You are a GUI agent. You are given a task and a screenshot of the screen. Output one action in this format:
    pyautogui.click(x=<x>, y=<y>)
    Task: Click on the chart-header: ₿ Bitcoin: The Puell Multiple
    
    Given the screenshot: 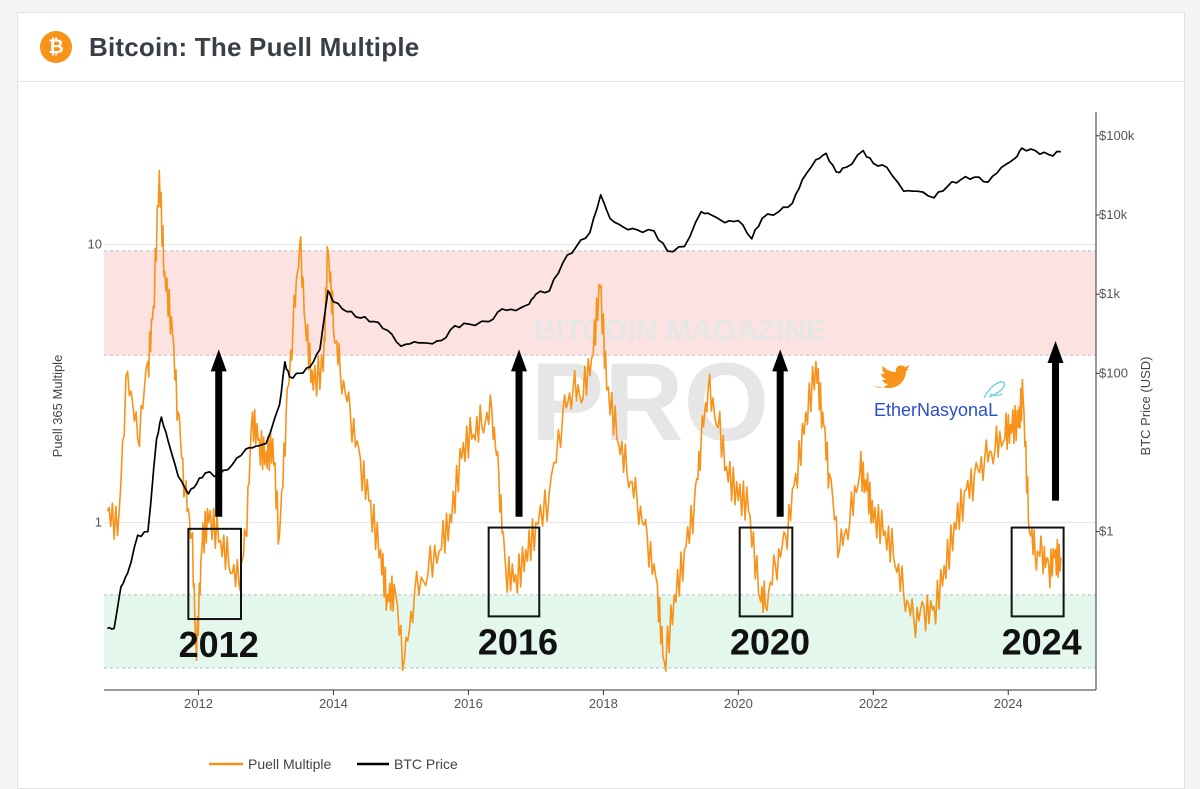 What is the action you would take?
    pyautogui.click(x=601, y=47)
    